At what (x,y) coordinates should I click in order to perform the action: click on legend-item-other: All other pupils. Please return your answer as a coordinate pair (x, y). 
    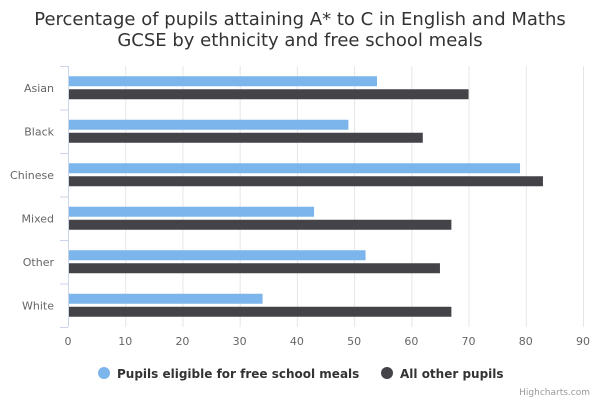
    Looking at the image, I should click on (442, 374).